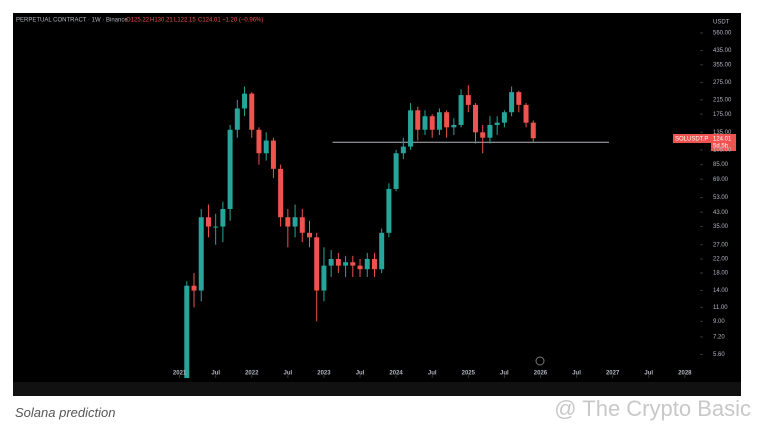 Image resolution: width=759 pixels, height=433 pixels. Describe the element at coordinates (721, 23) in the screenshot. I see `currency: USDT` at that location.